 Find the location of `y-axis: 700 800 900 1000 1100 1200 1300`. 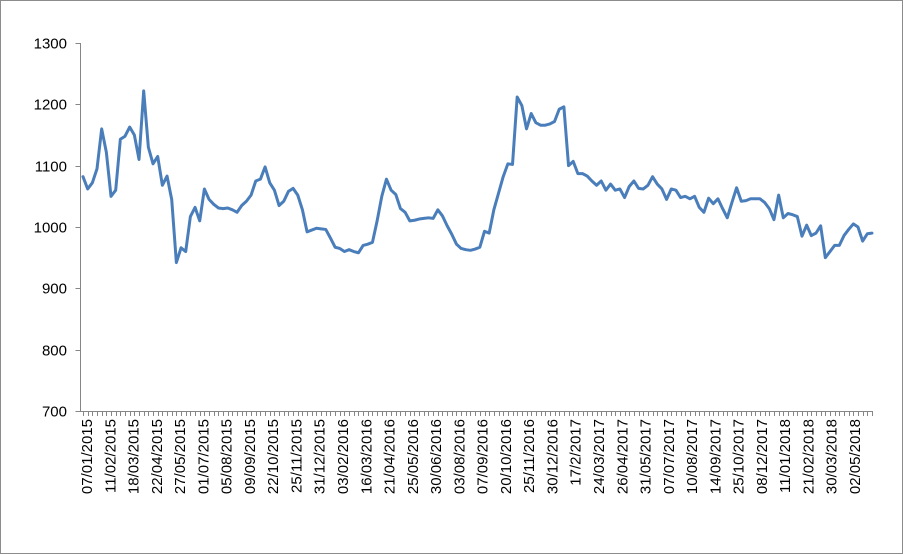

y-axis: 700 800 900 1000 1100 1200 1300 is located at coordinates (57, 228).